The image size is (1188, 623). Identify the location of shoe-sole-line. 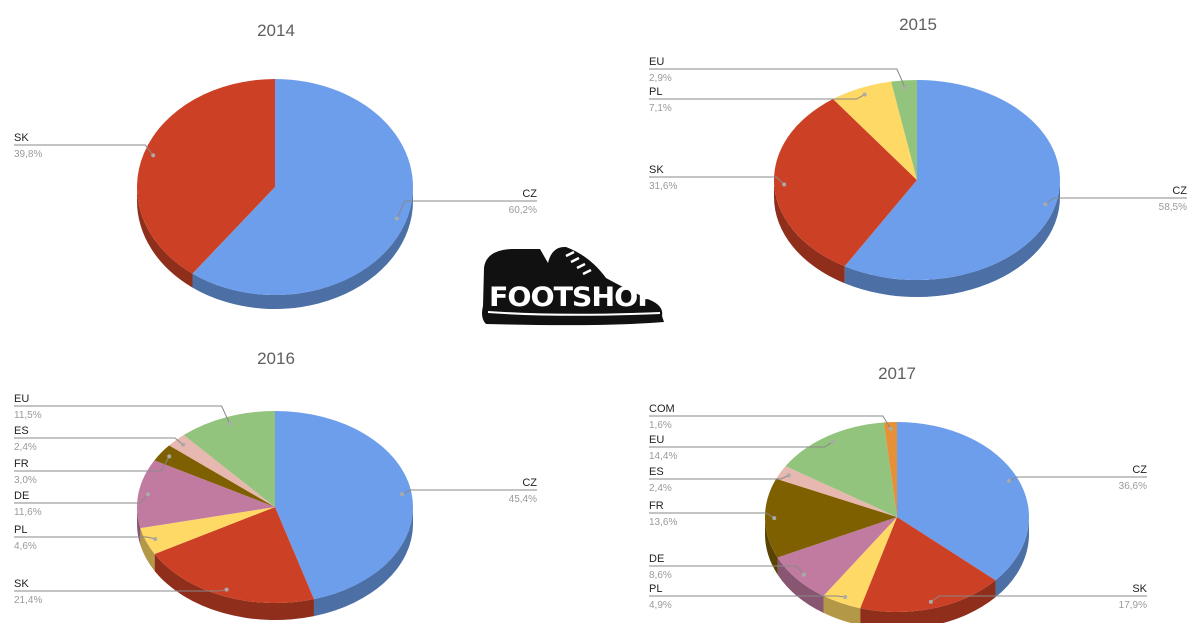
(574, 313).